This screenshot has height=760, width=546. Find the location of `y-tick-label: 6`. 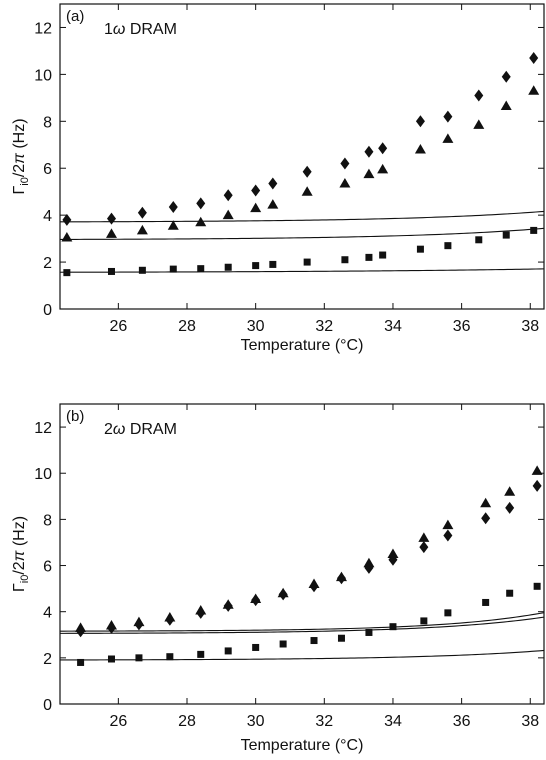

y-tick-label: 6 is located at coordinates (47, 567).